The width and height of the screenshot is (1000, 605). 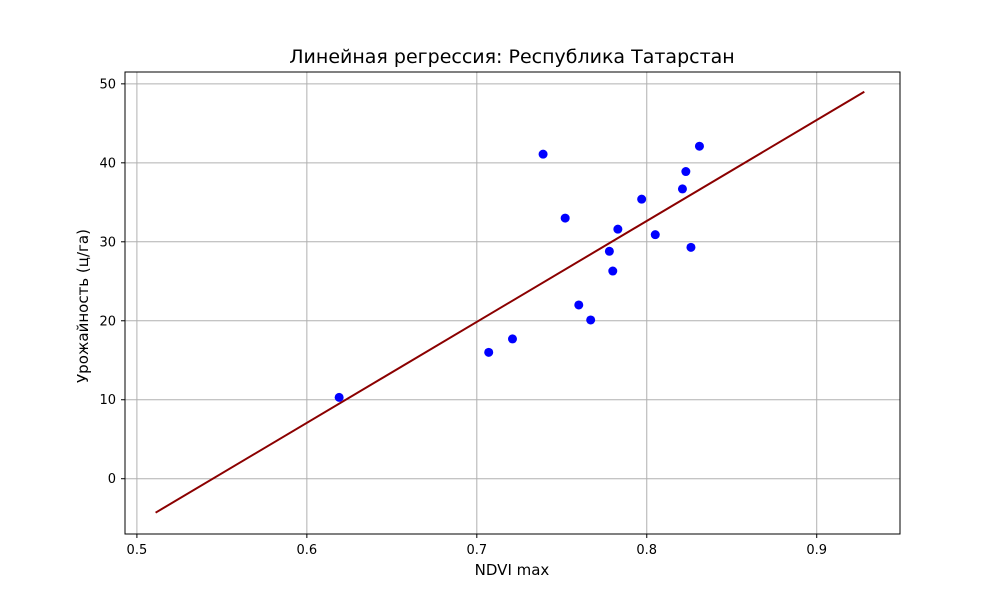 I want to click on y-tick-label: 20, so click(x=107, y=321).